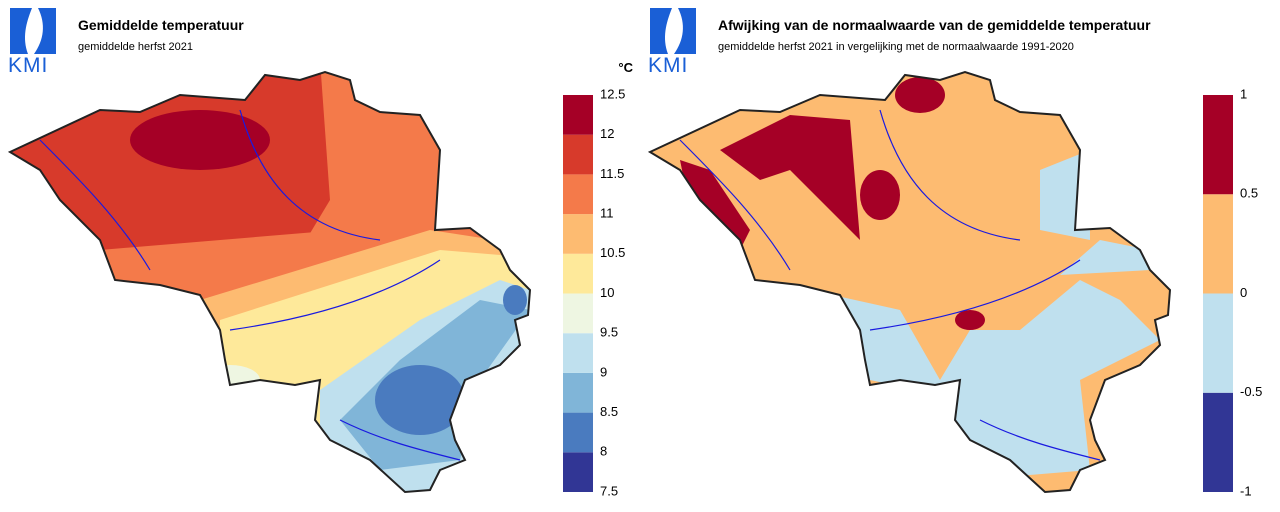 The height and width of the screenshot is (512, 1280). What do you see at coordinates (609, 490) in the screenshot?
I see `legend-tick-label: 7.5` at bounding box center [609, 490].